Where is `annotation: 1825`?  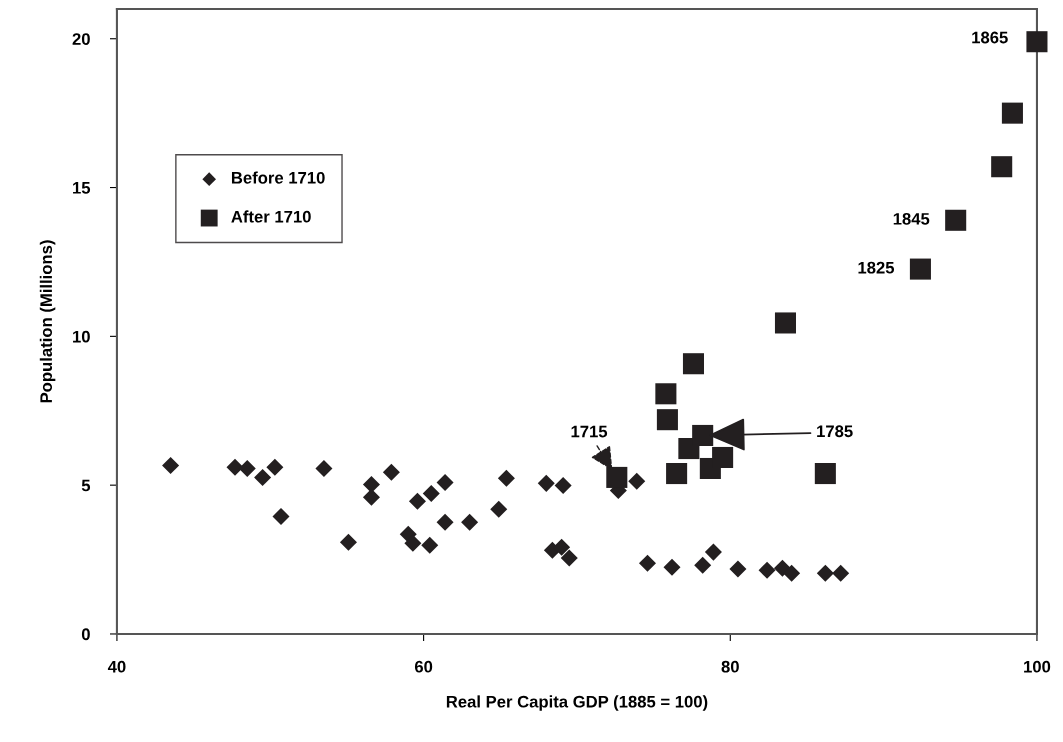 annotation: 1825 is located at coordinates (876, 267).